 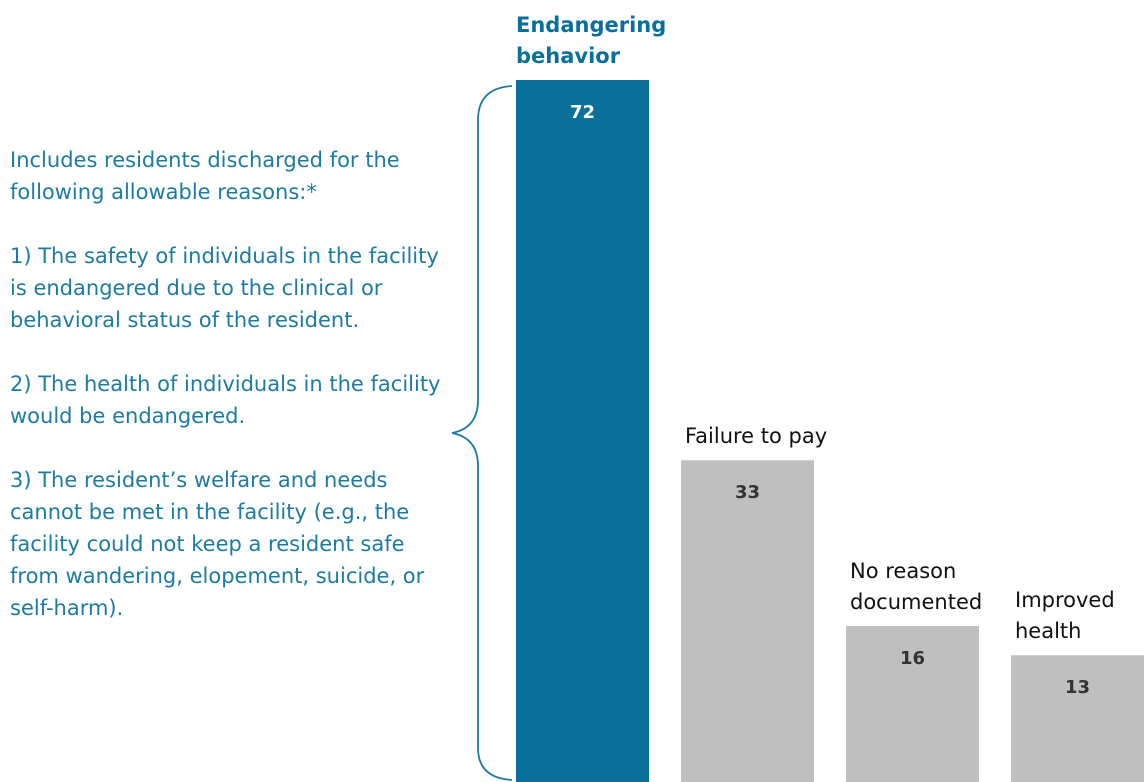 What do you see at coordinates (1077, 688) in the screenshot?
I see `value-label: 13` at bounding box center [1077, 688].